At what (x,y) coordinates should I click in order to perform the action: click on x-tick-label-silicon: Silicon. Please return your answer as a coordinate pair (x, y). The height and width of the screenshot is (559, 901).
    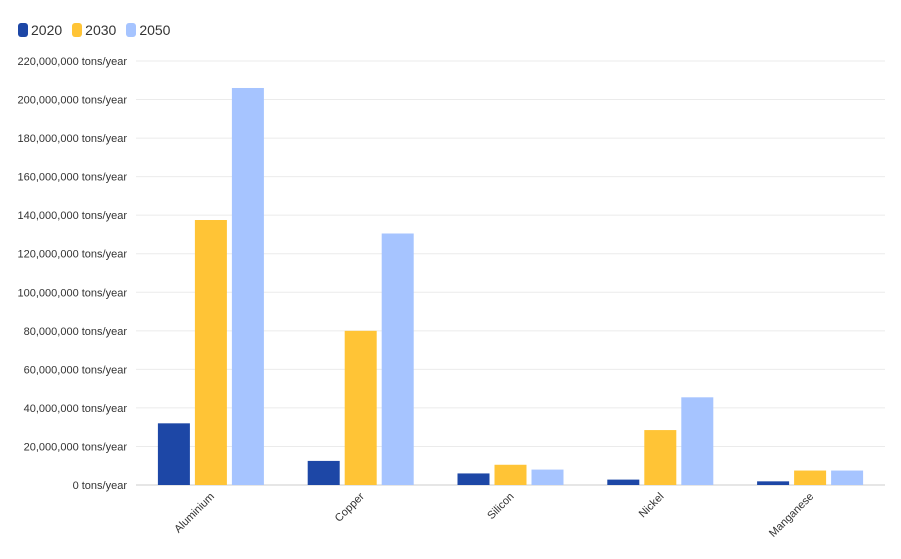
    Looking at the image, I should click on (500, 506).